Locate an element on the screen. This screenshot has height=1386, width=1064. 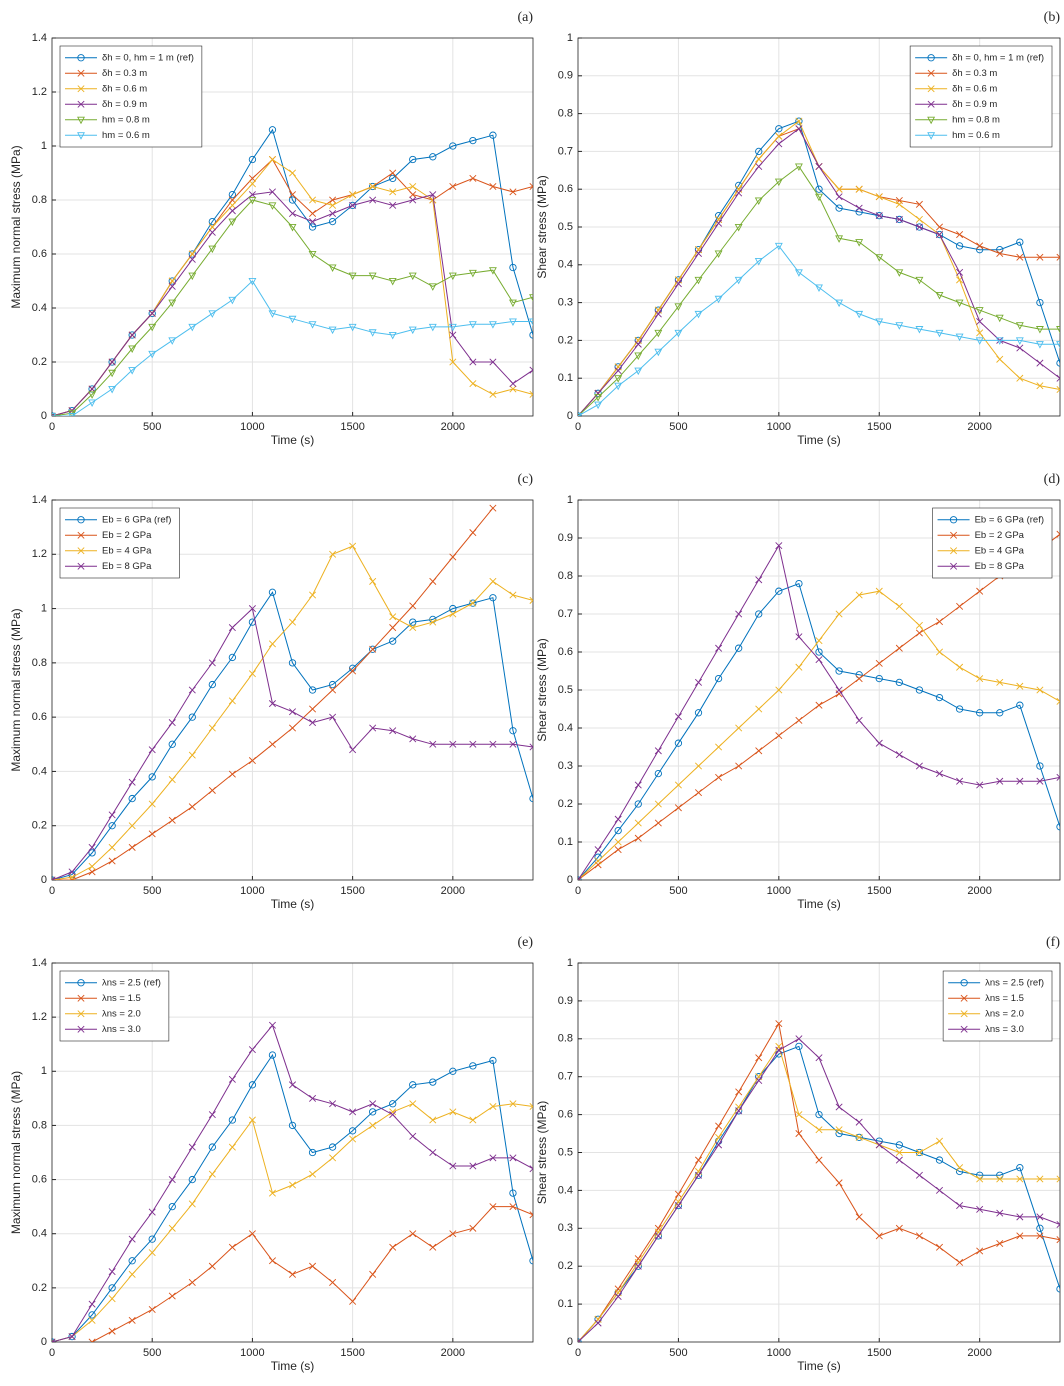
y-tick-label: 0.5 is located at coordinates (565, 690).